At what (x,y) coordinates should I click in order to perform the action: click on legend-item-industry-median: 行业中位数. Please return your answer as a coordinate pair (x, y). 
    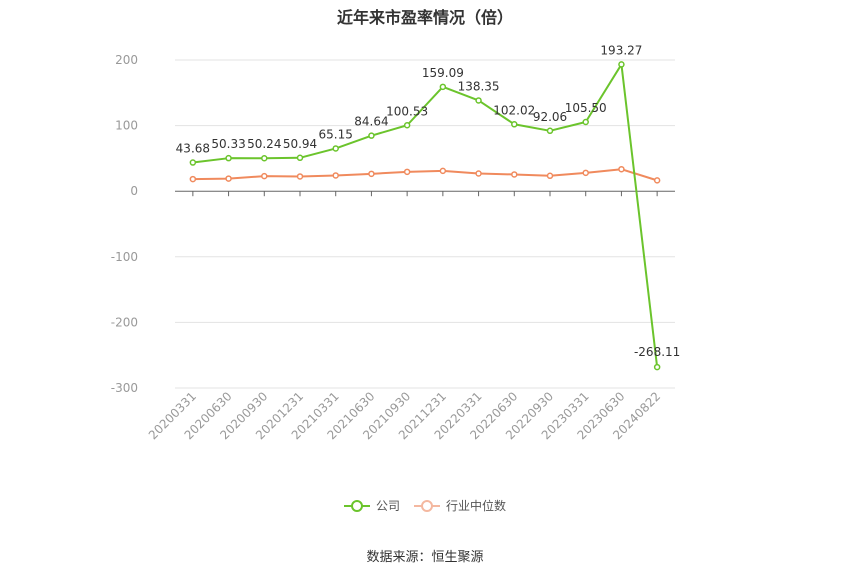
    Looking at the image, I should click on (460, 505).